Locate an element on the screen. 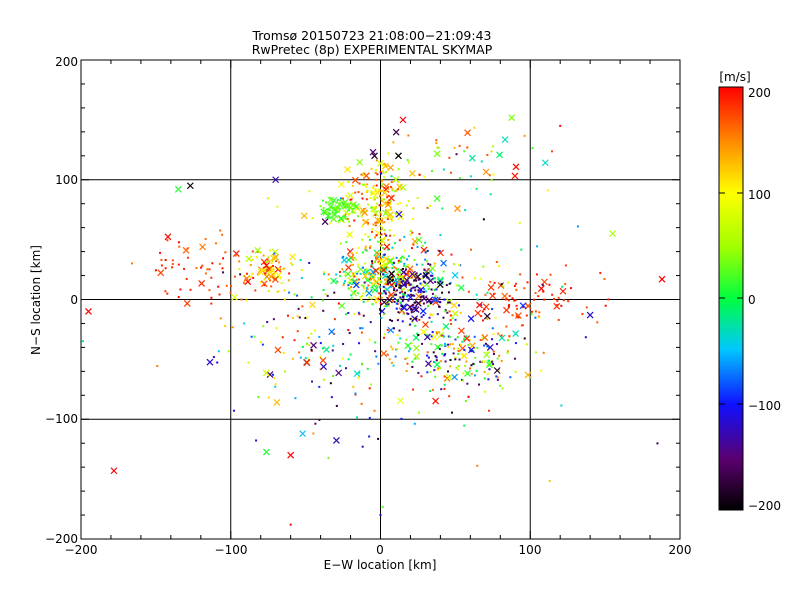 This screenshot has width=800, height=600. colorbar-tick-label-m200: −200 is located at coordinates (764, 506).